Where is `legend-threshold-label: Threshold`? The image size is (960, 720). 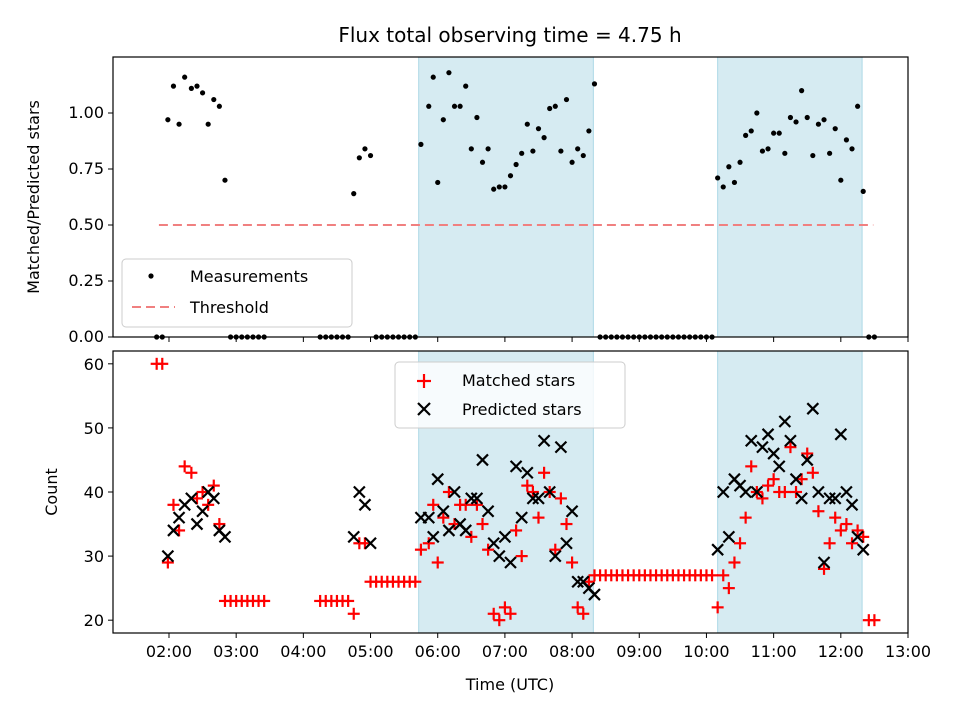
legend-threshold-label: Threshold is located at coordinates (229, 307).